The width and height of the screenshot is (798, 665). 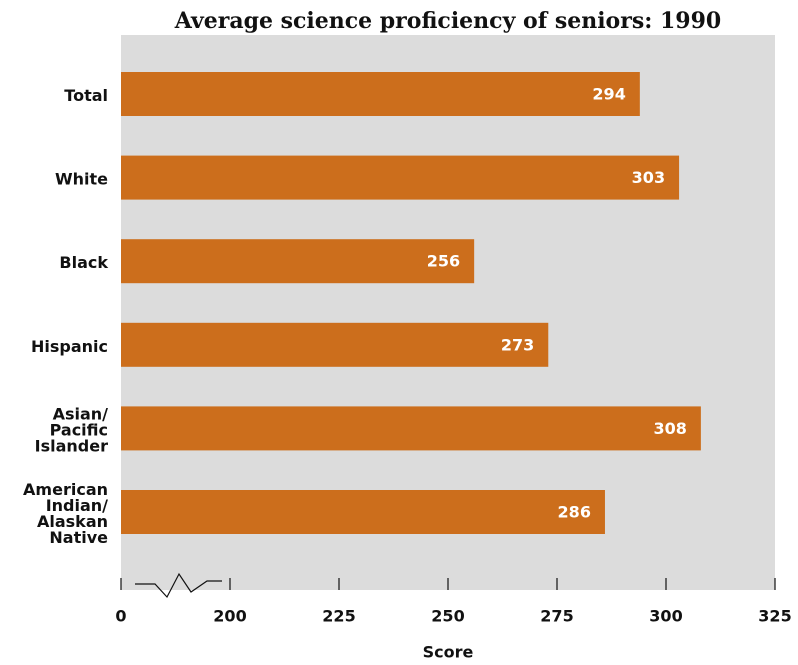 What do you see at coordinates (448, 652) in the screenshot?
I see `x-axis-label: Score` at bounding box center [448, 652].